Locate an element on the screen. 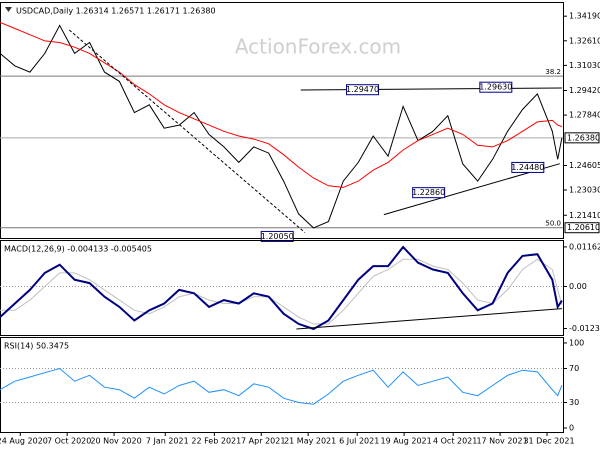 Image resolution: width=600 pixels, height=450 pixels. y-tick-label: 1.21410 is located at coordinates (584, 215).